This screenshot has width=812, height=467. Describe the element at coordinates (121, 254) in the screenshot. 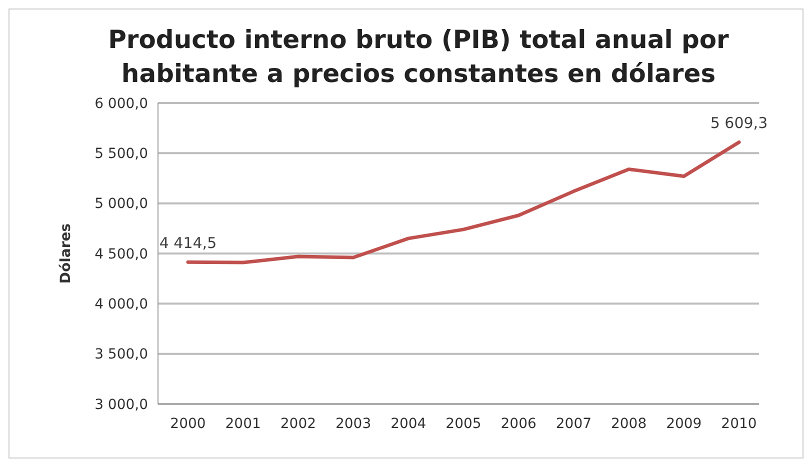

I see `y-tick-label: 4 500,0` at that location.